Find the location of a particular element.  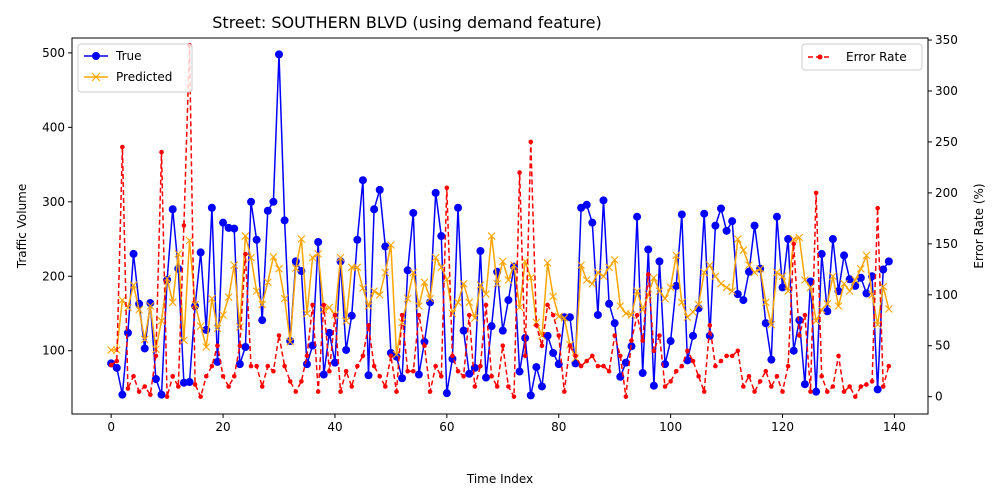

y2-tick-label: 350 is located at coordinates (946, 40).